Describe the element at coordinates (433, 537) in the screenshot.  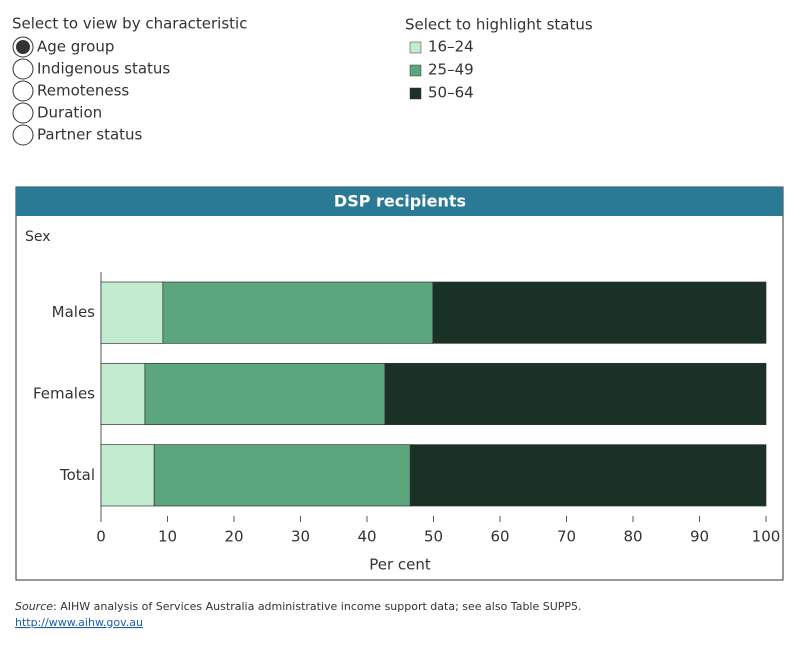
I see `x-tick-label: 50` at that location.